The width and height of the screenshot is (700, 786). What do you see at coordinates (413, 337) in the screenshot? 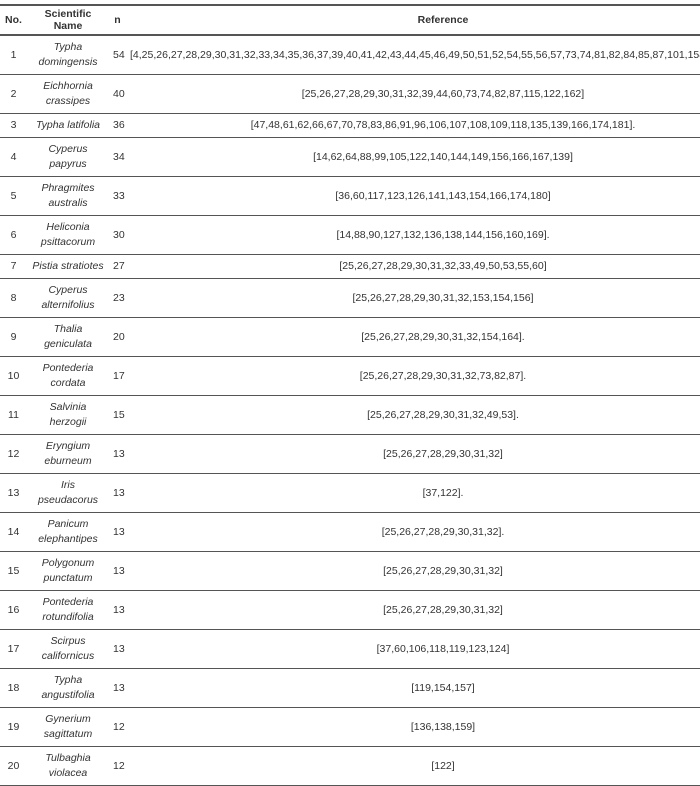
I see `reference: [25,26,27,28,29,30,31,32,154,164].` at bounding box center [413, 337].